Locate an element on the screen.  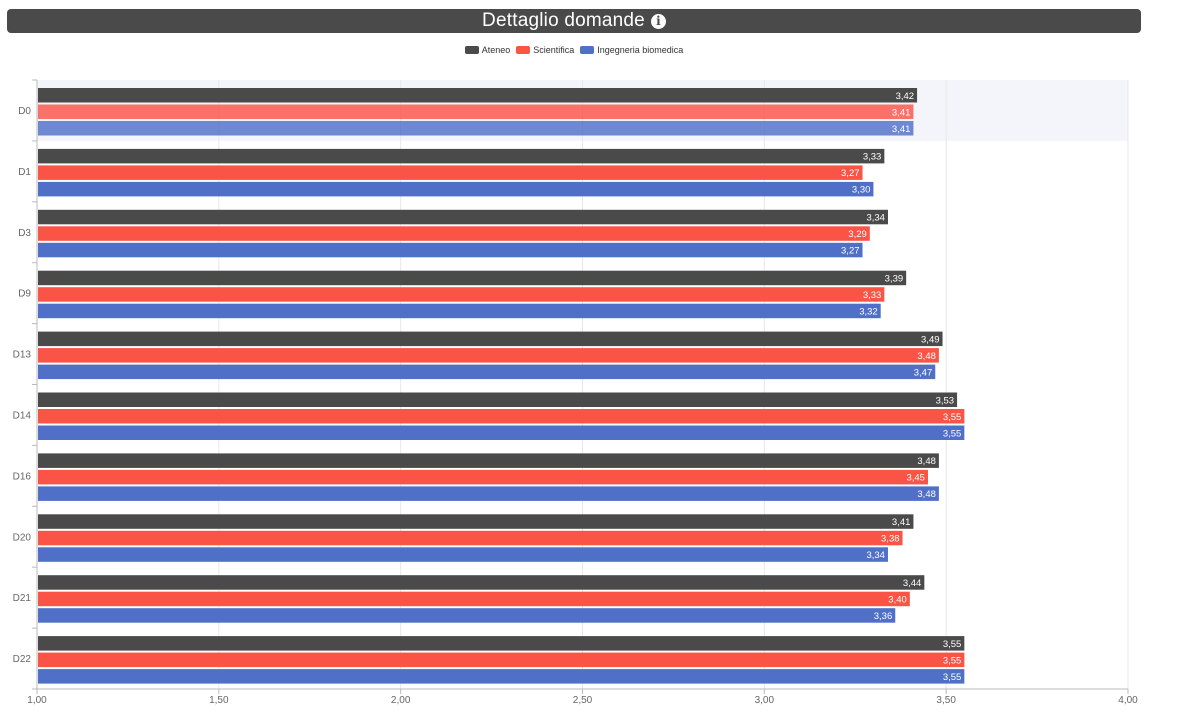
x-tick-label: 2,00 is located at coordinates (401, 700).